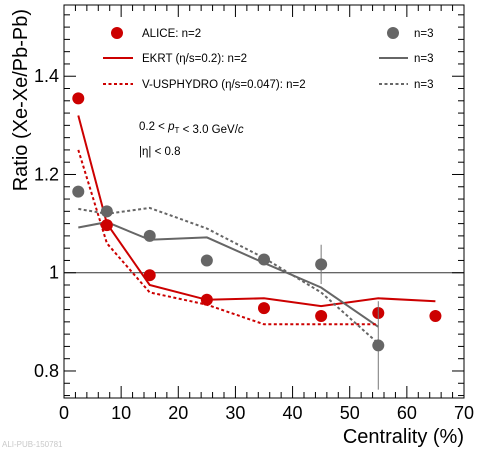  I want to click on x-tick-label: 20, so click(178, 413).